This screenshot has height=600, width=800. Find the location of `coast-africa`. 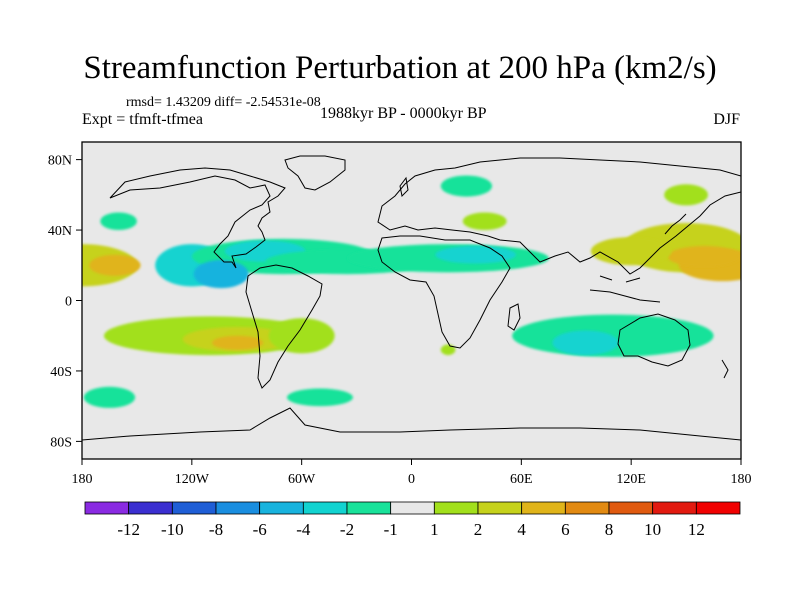

coast-africa is located at coordinates (444, 292).